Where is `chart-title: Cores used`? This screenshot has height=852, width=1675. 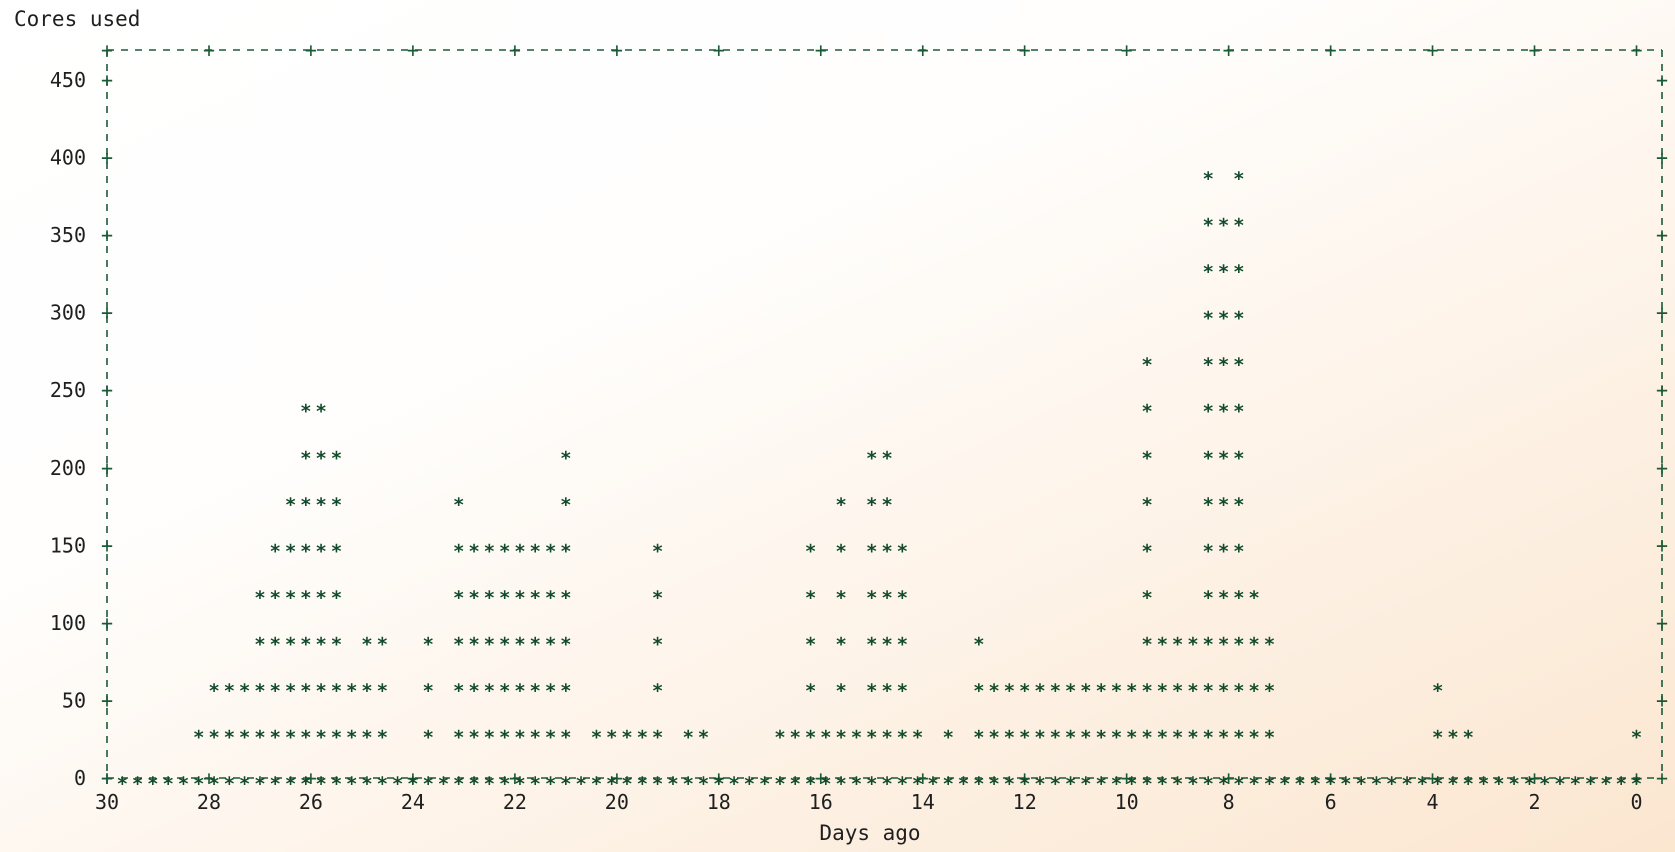 chart-title: Cores used is located at coordinates (77, 19).